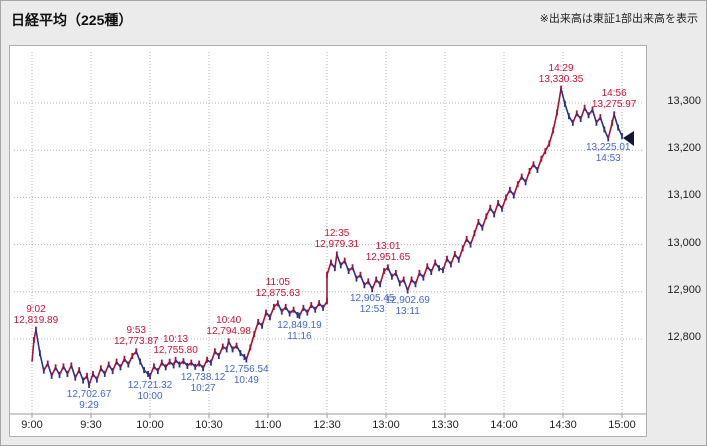 Image resolution: width=707 pixels, height=446 pixels. What do you see at coordinates (72, 20) in the screenshot?
I see `page-title: 日経平均（225種）` at bounding box center [72, 20].